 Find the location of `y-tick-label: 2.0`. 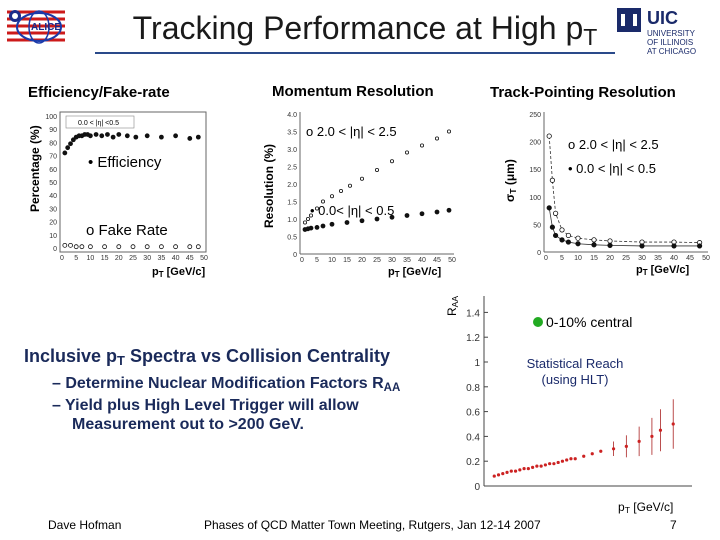

y-tick-label: 2.0 is located at coordinates (292, 185).